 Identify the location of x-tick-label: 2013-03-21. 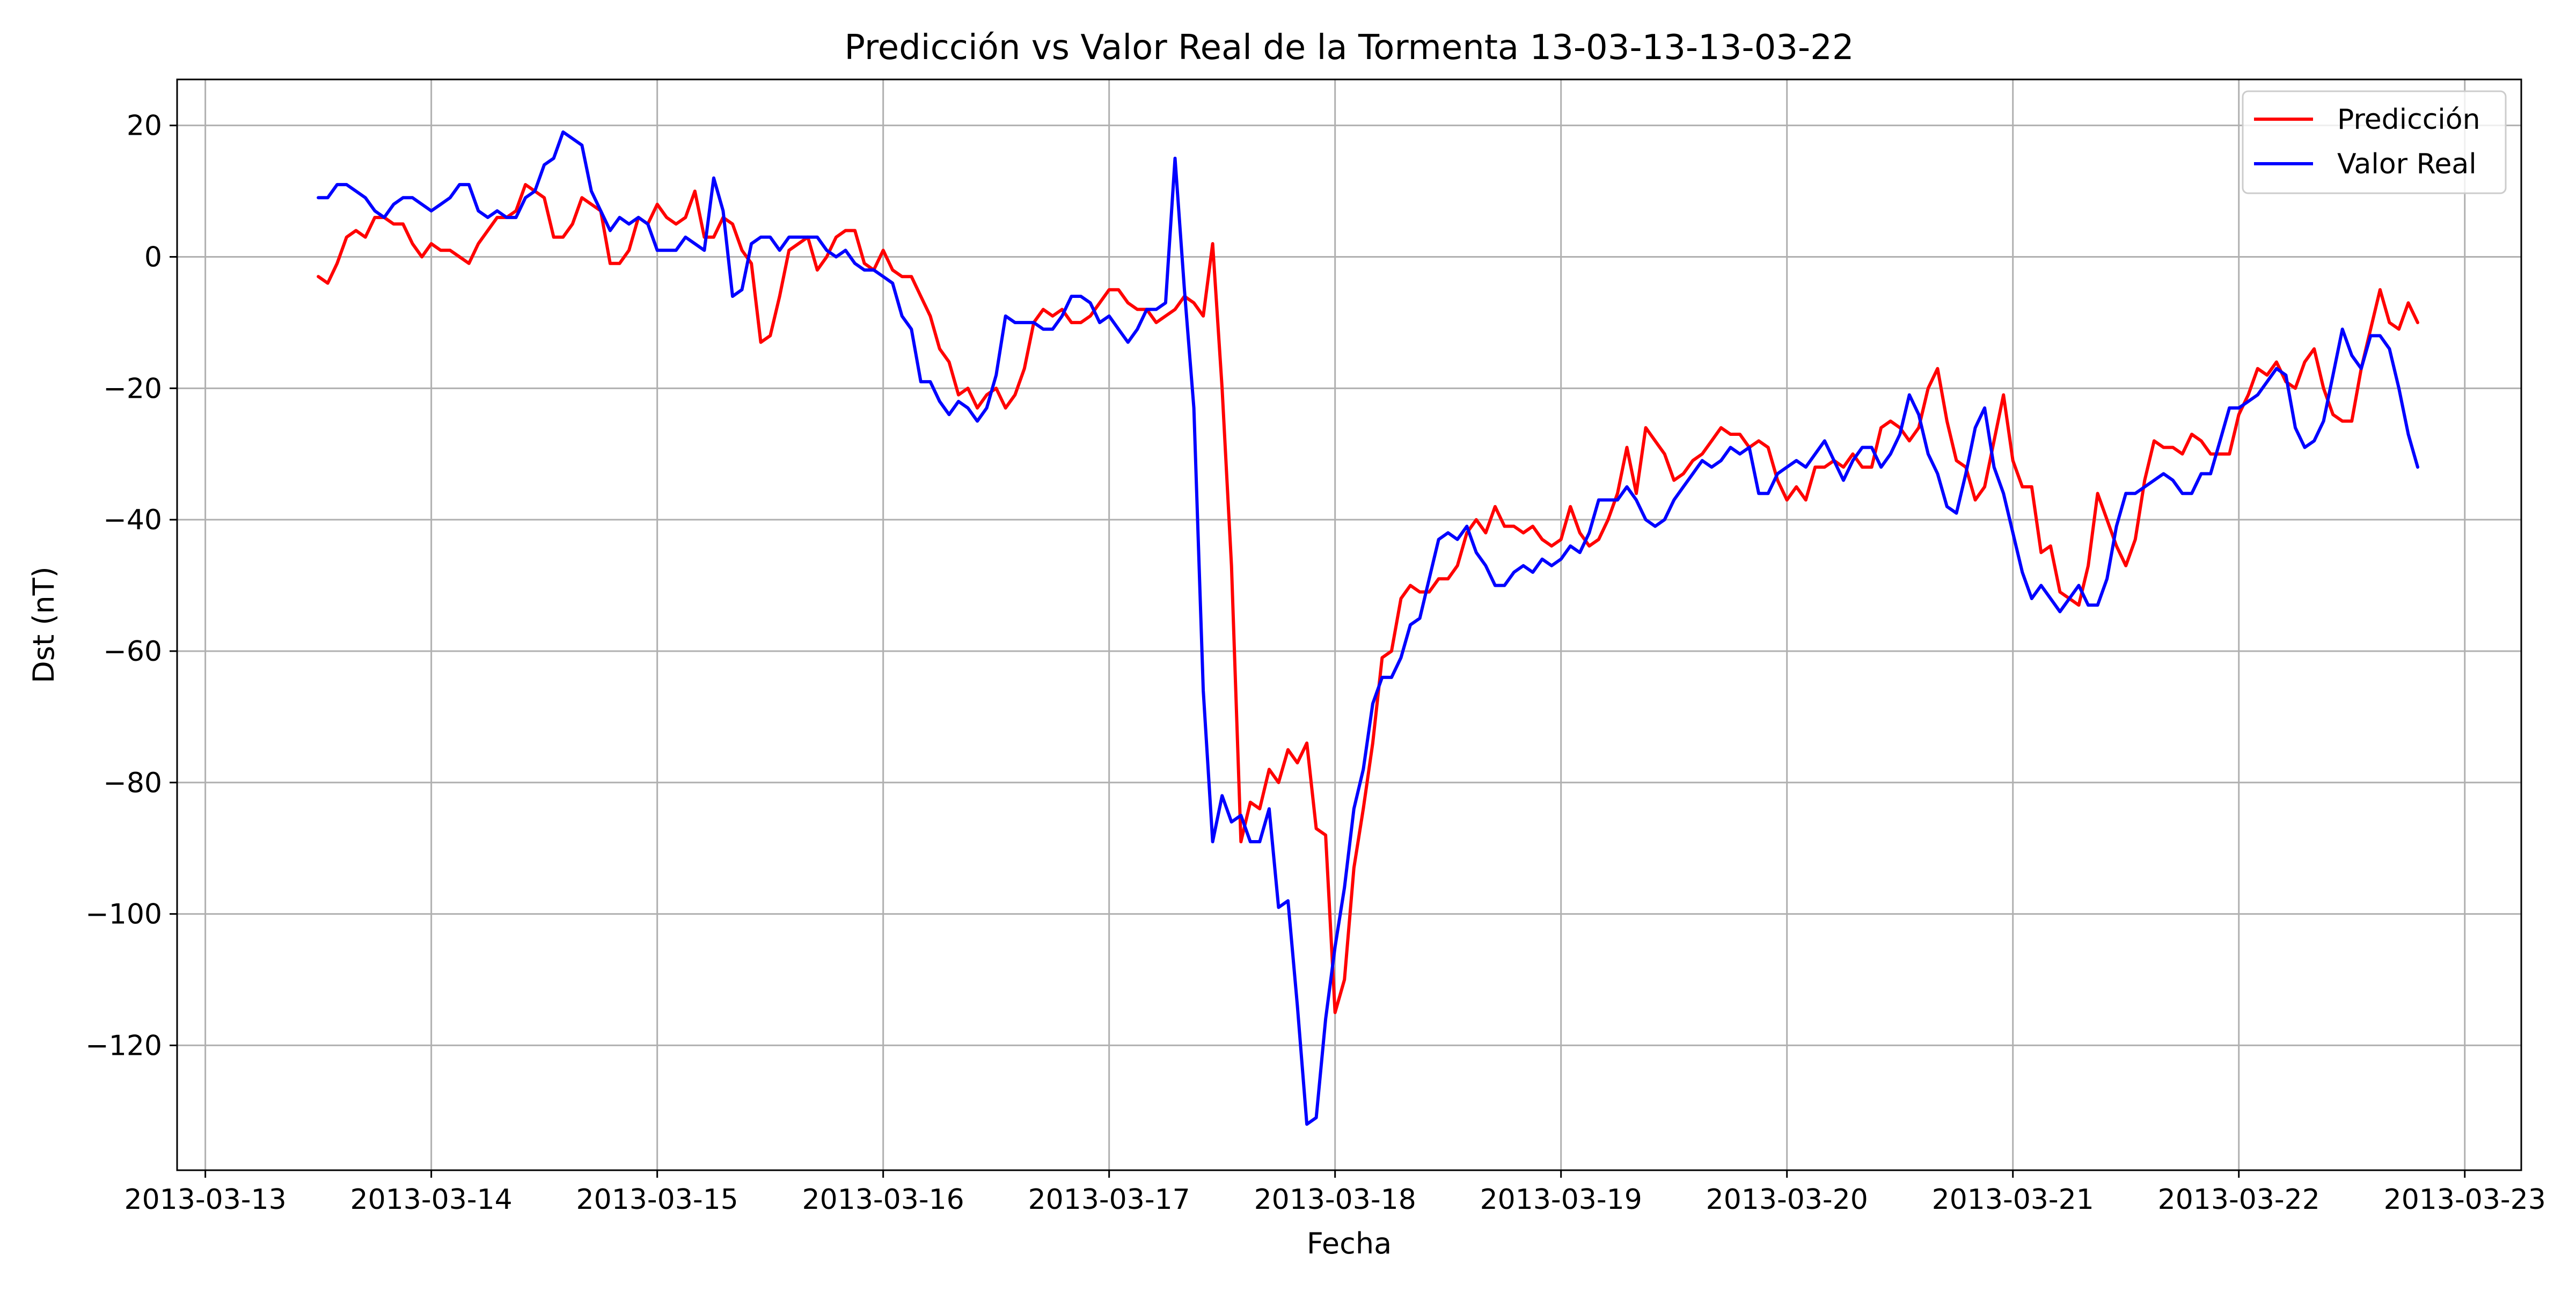
(2013, 1200).